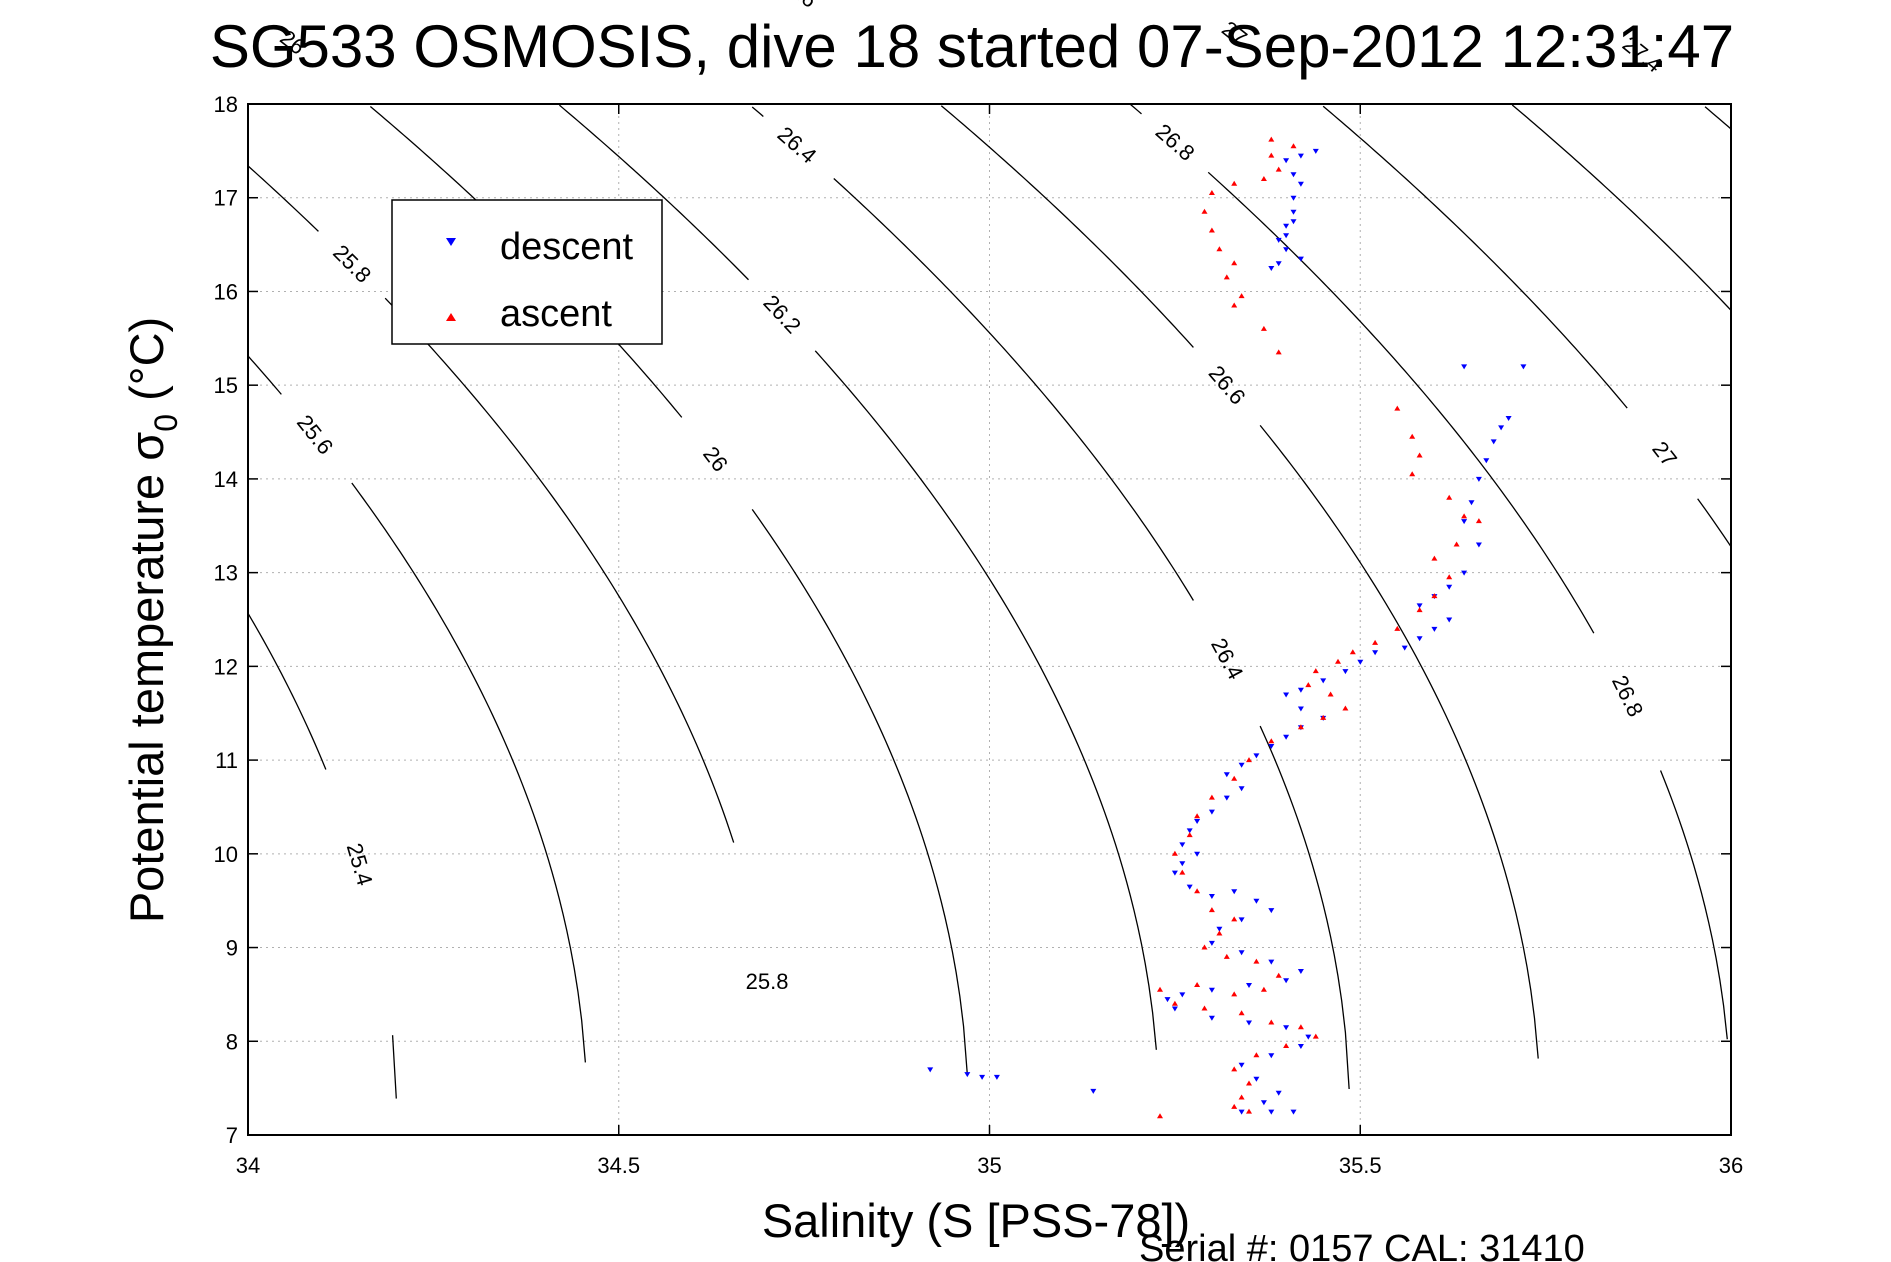  I want to click on legend: descent ascent, so click(527, 272).